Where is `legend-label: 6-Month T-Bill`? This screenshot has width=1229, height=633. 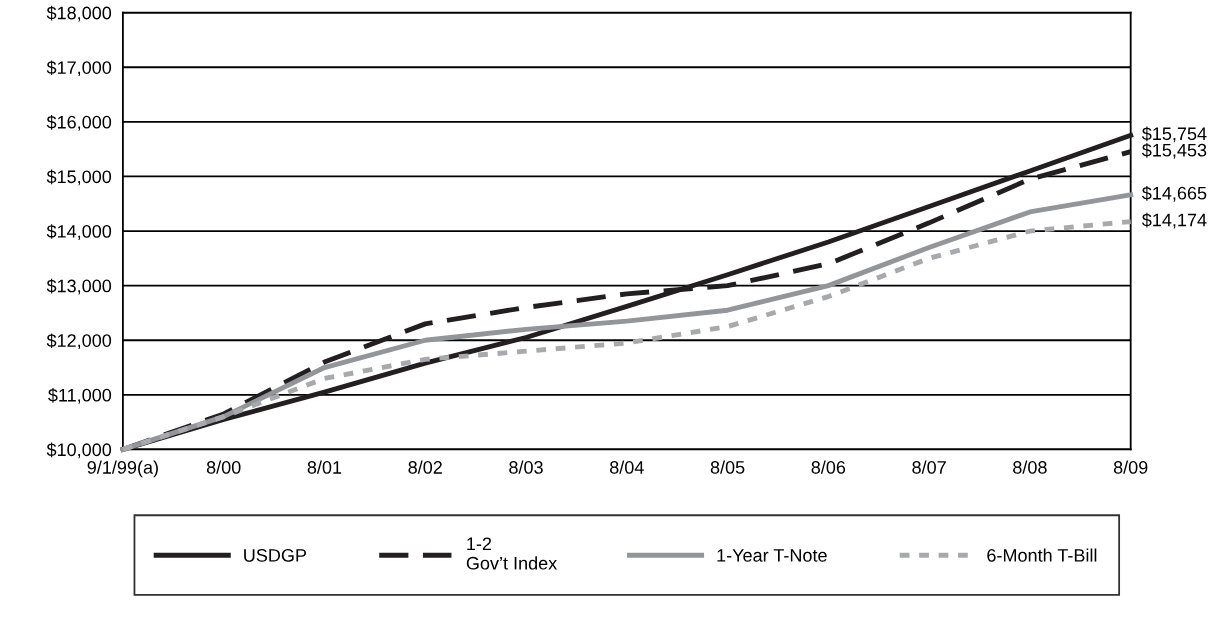 legend-label: 6-Month T-Bill is located at coordinates (1042, 555).